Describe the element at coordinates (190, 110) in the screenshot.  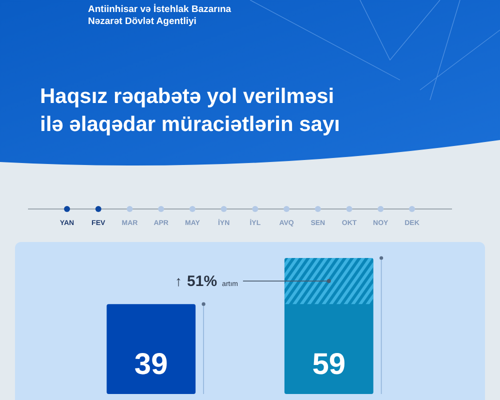
I see `chart-title: Haqsız rəqabətə yol verilməsi ilə əlaqədar müraciətlərin sayı` at that location.